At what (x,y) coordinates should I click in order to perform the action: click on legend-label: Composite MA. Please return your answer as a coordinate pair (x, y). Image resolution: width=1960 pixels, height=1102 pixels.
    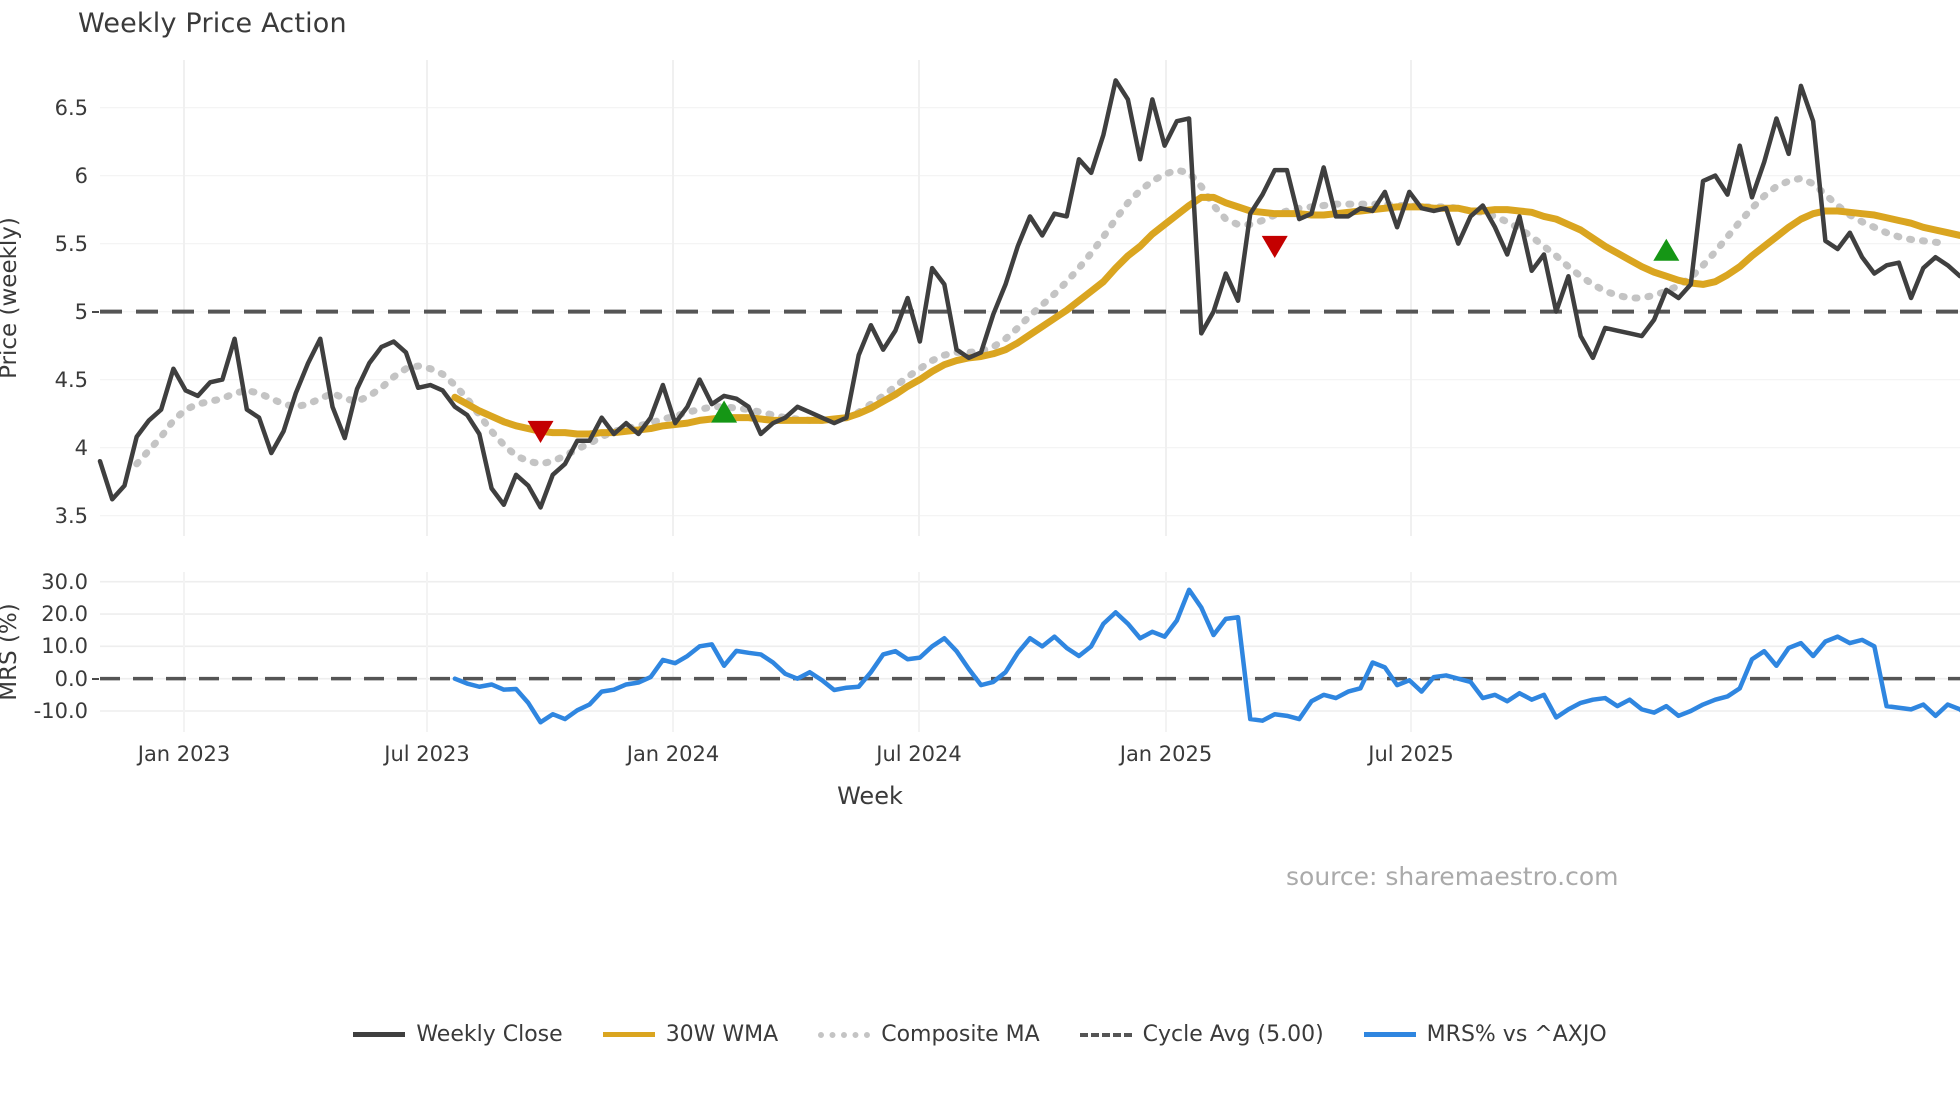
    Looking at the image, I should click on (960, 1034).